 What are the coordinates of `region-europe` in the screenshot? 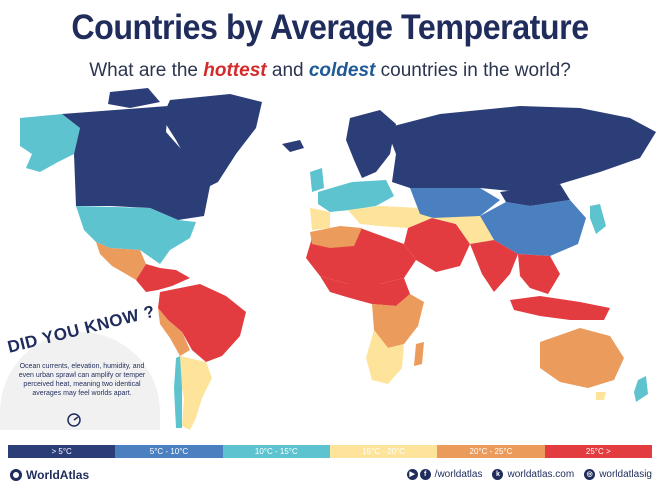 It's located at (356, 196).